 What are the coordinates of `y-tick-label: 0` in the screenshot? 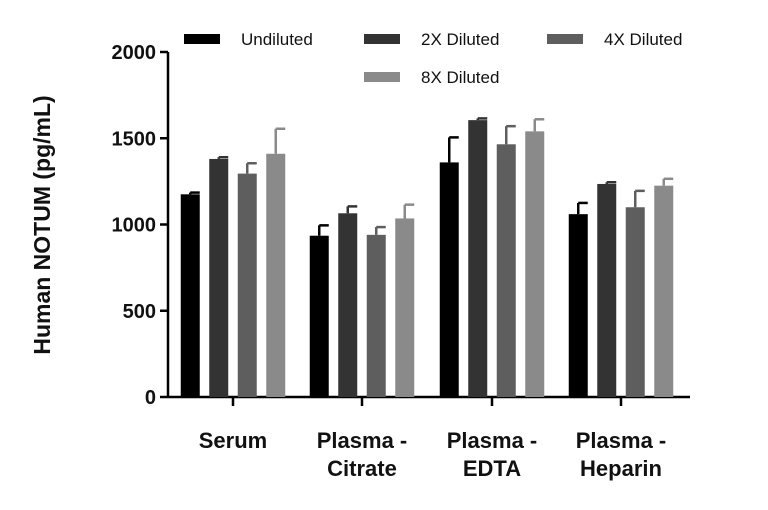 It's located at (150, 398).